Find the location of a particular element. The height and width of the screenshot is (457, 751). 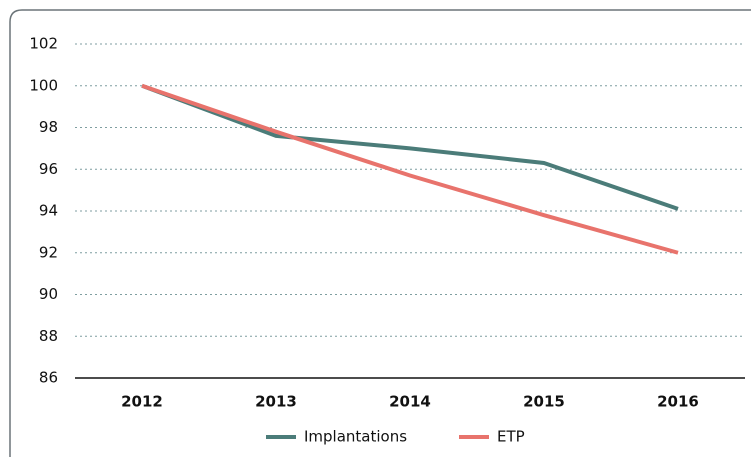

legend-label: Implantations is located at coordinates (355, 437).